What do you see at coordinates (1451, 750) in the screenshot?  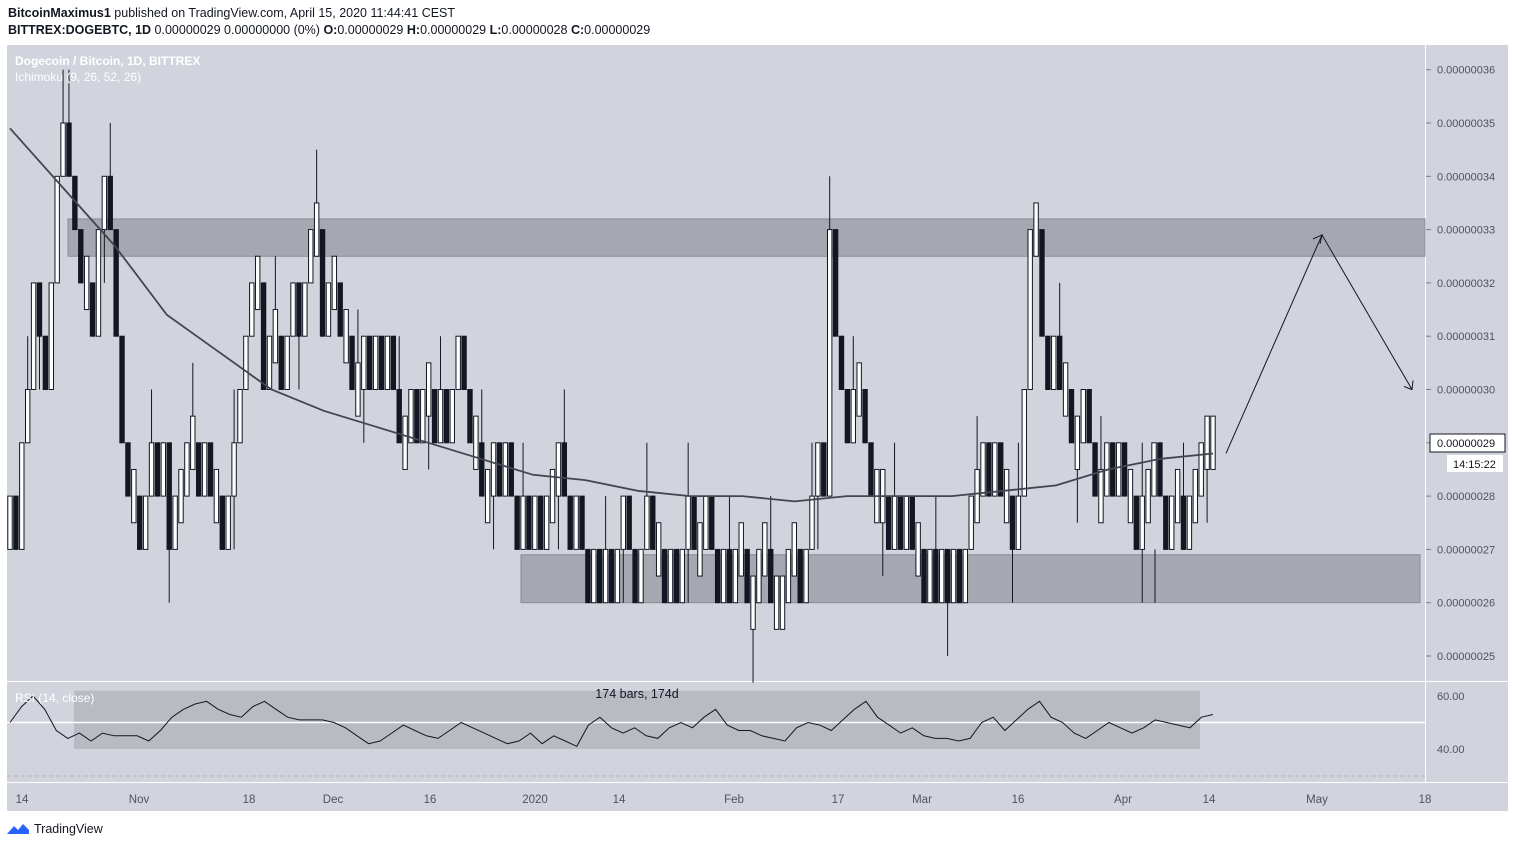 I see `rsi-tick-label: 40.00` at bounding box center [1451, 750].